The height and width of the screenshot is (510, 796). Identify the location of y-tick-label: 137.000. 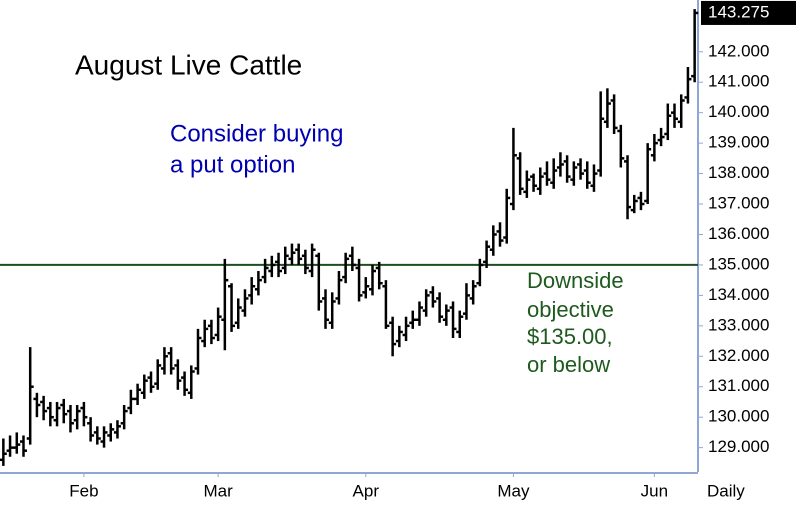
(738, 203).